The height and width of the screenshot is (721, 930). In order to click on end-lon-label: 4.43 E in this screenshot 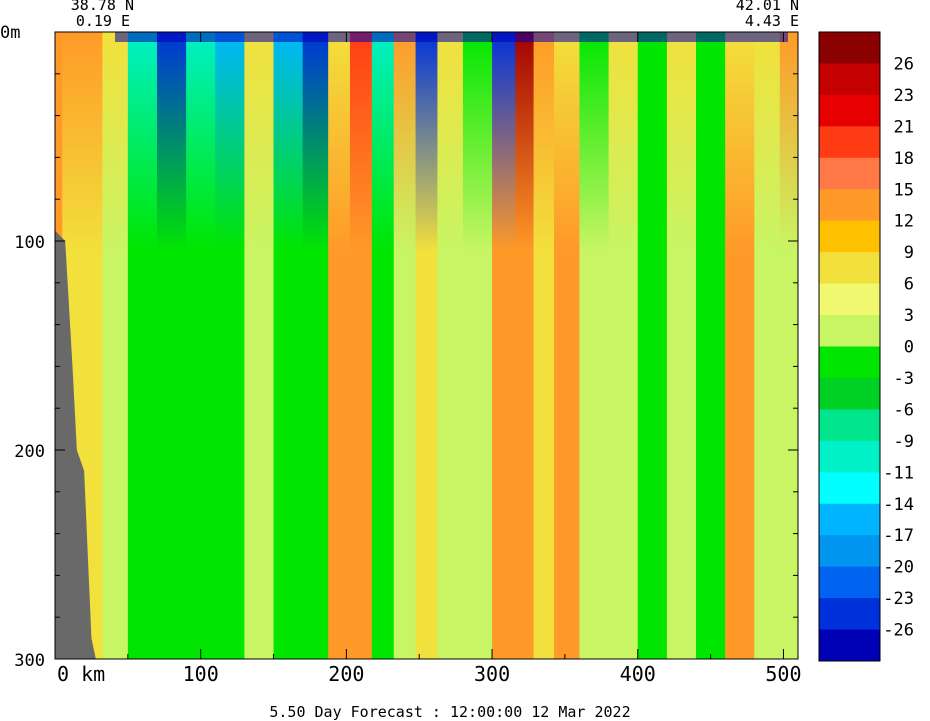, I will do `click(772, 21)`.